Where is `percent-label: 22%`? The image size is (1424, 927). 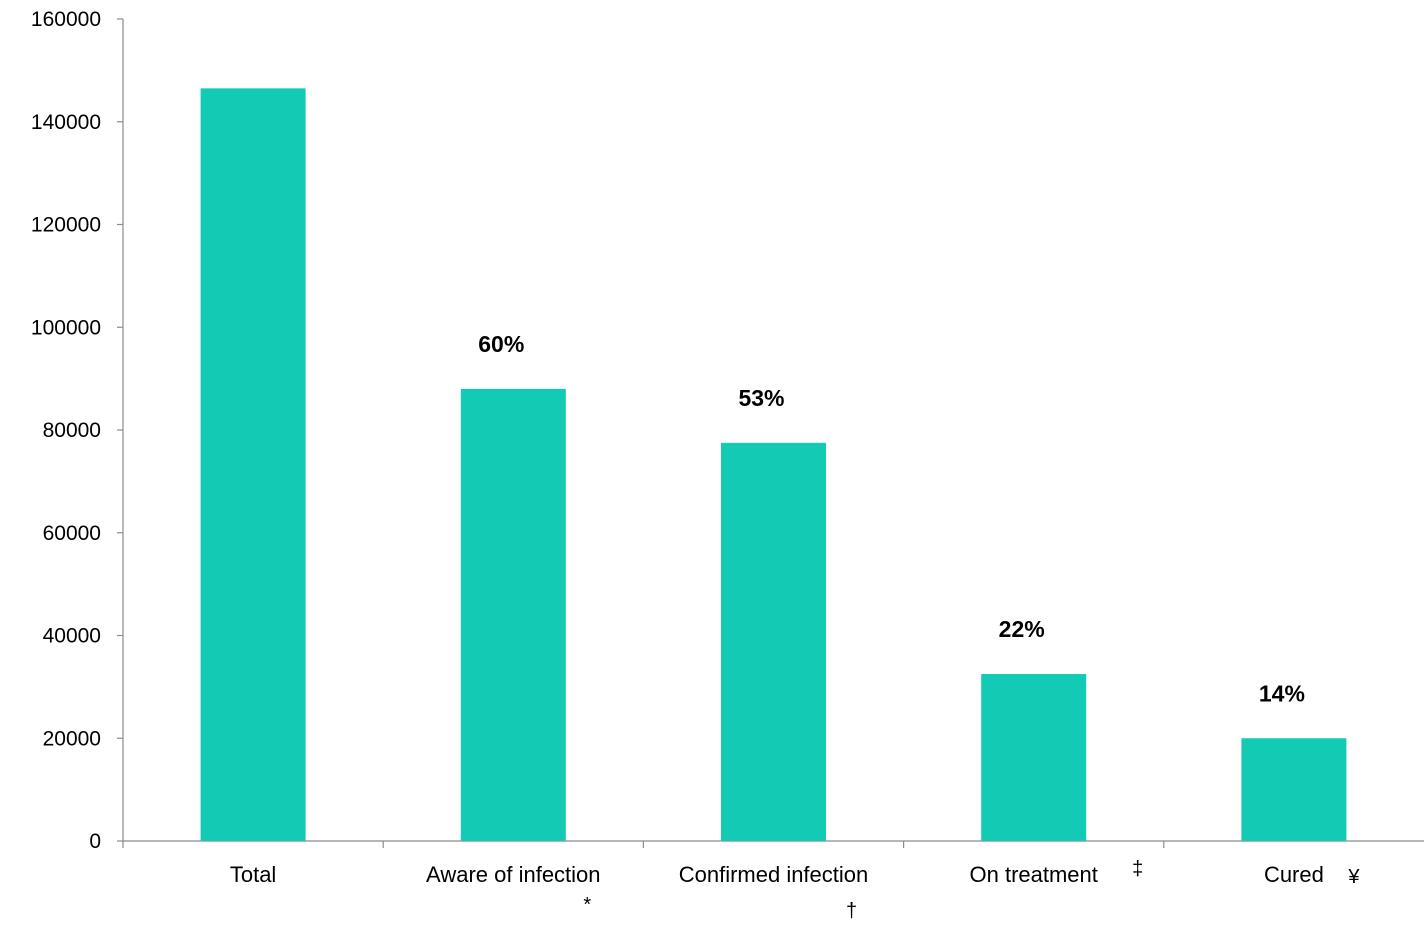 percent-label: 22% is located at coordinates (1022, 629).